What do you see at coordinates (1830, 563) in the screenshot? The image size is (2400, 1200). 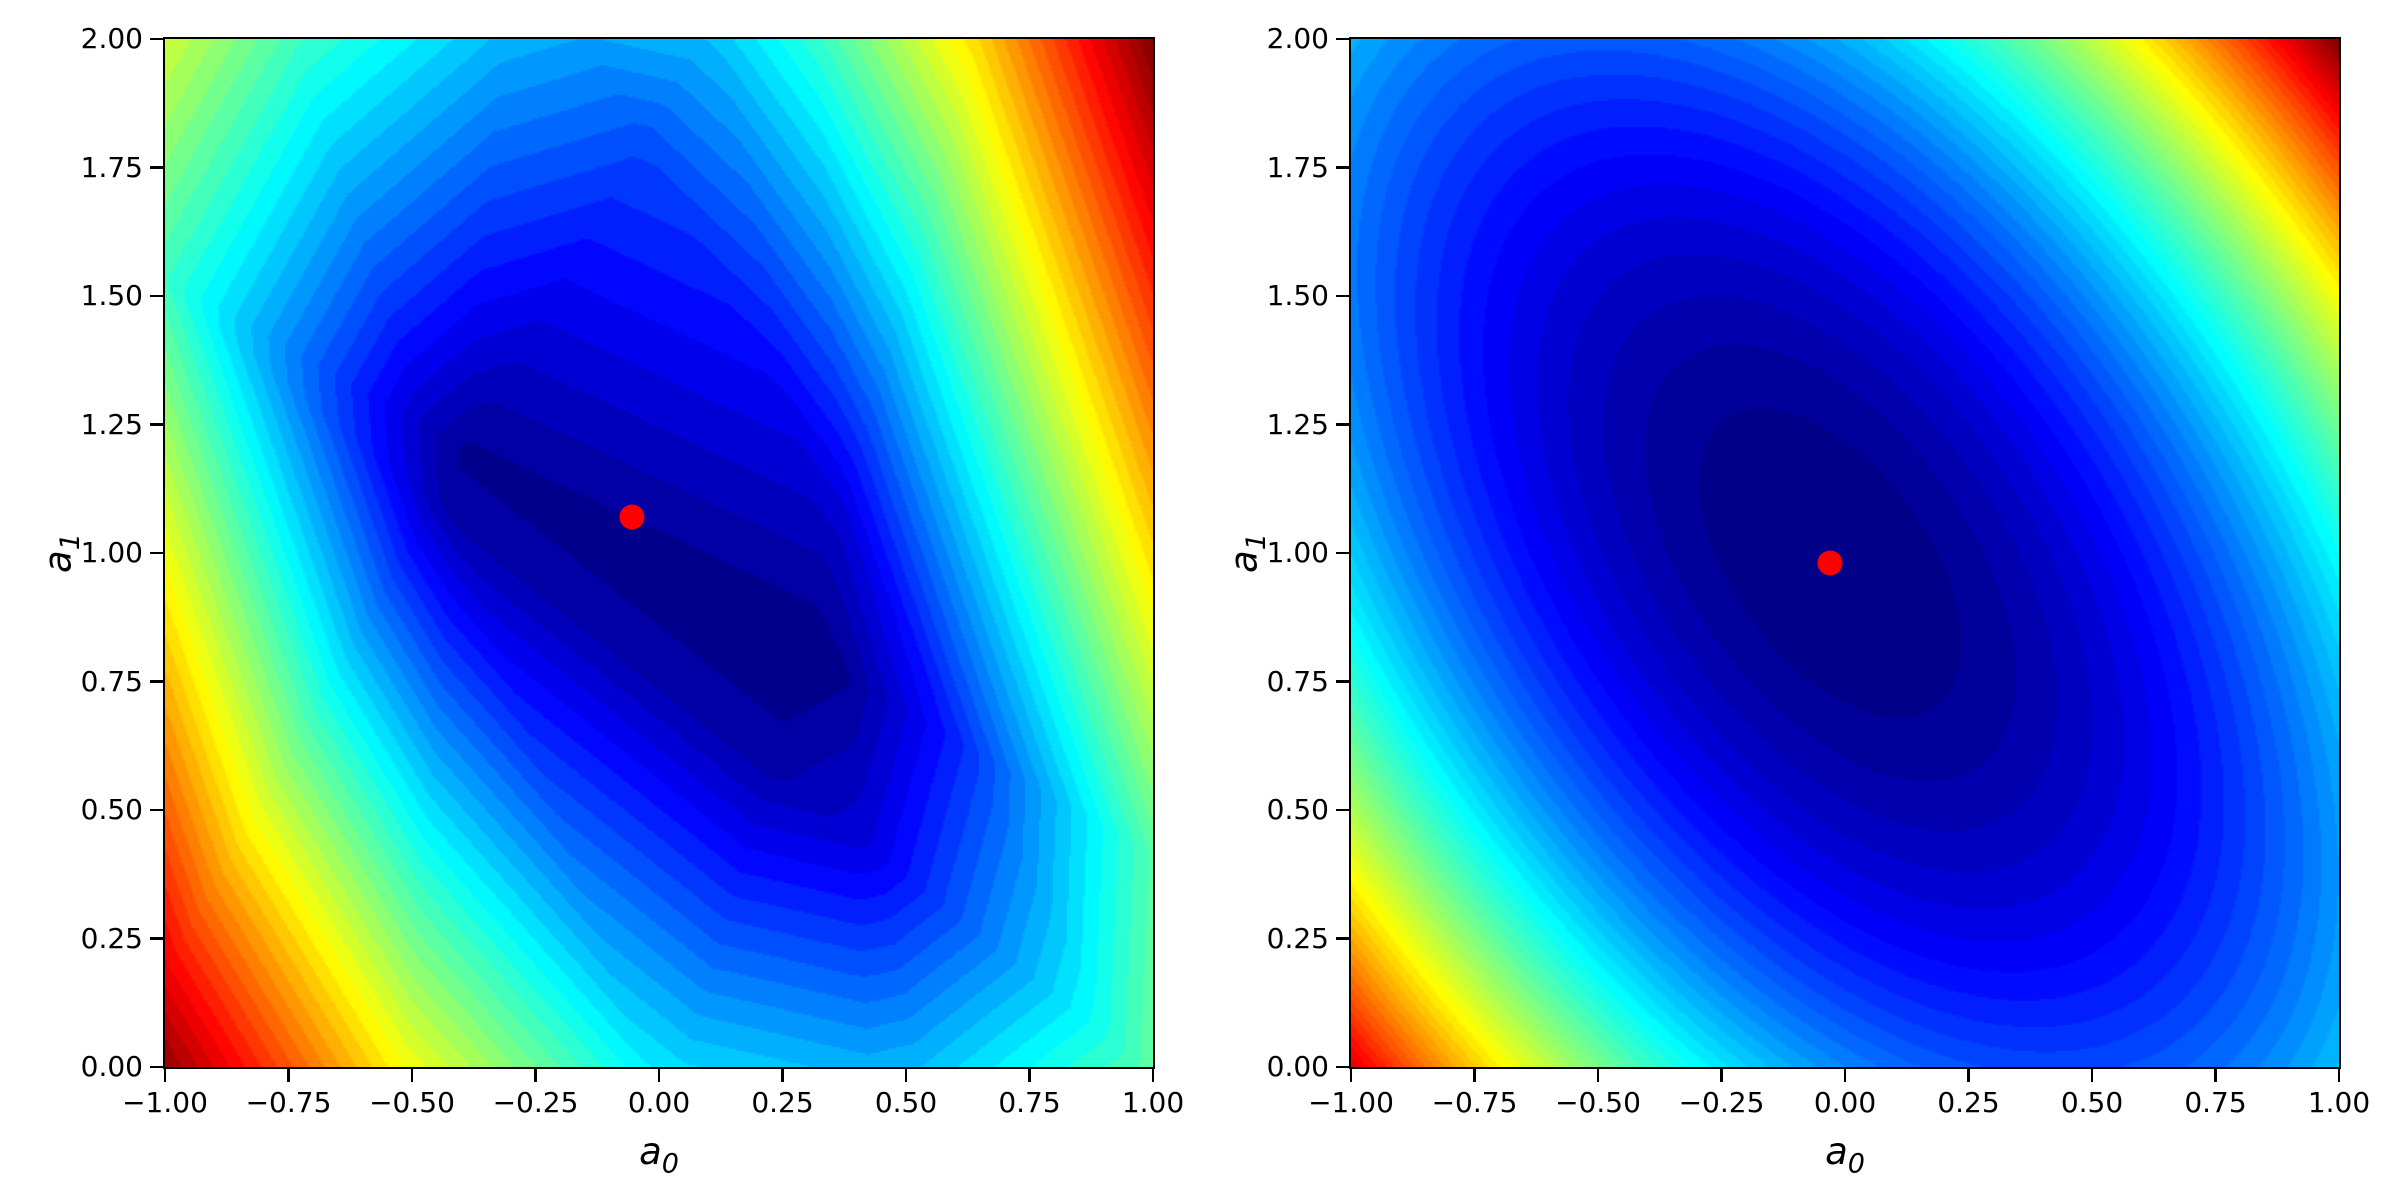 I see `minimum-marker-right` at bounding box center [1830, 563].